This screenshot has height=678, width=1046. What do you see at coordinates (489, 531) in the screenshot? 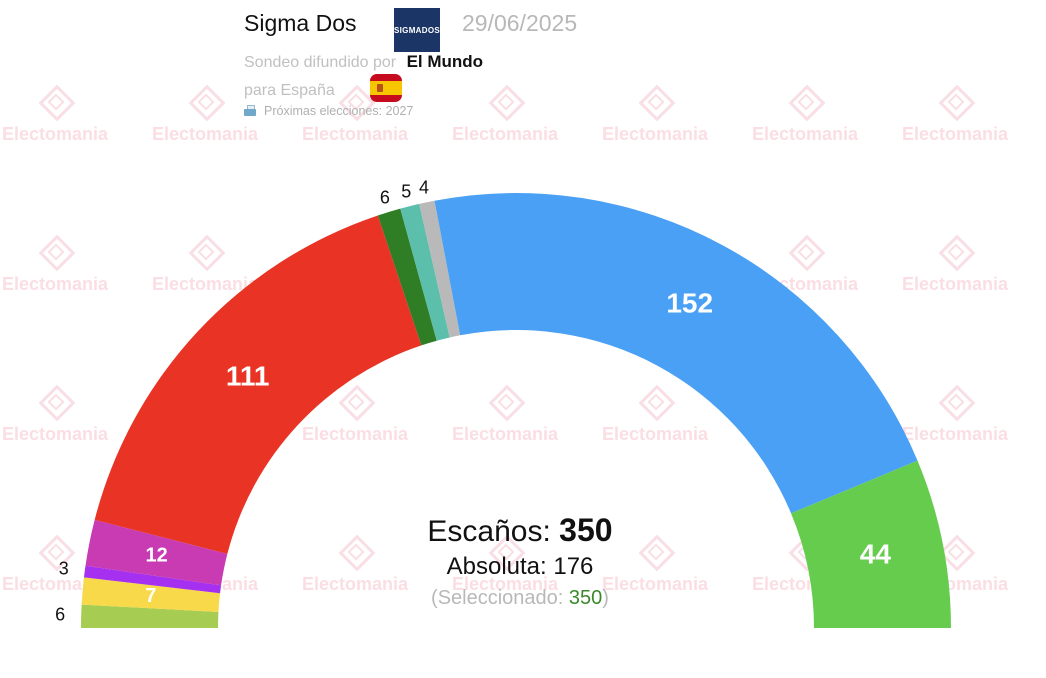
I see `seats-label: Escaños:` at bounding box center [489, 531].